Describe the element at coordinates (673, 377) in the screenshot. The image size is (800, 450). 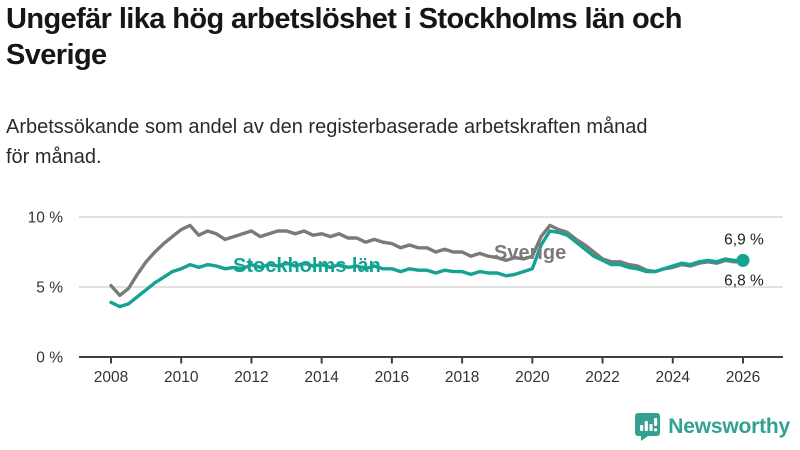
I see `x-tick-label: 2024` at that location.